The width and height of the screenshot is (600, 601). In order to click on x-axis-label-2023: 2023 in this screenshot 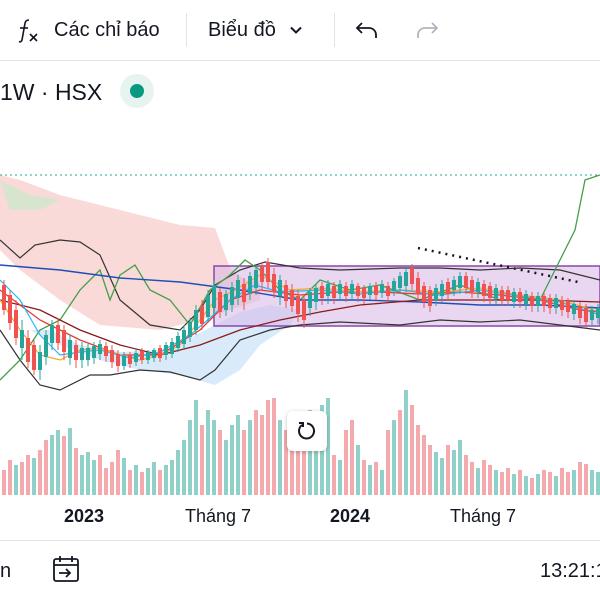, I will do `click(84, 516)`.